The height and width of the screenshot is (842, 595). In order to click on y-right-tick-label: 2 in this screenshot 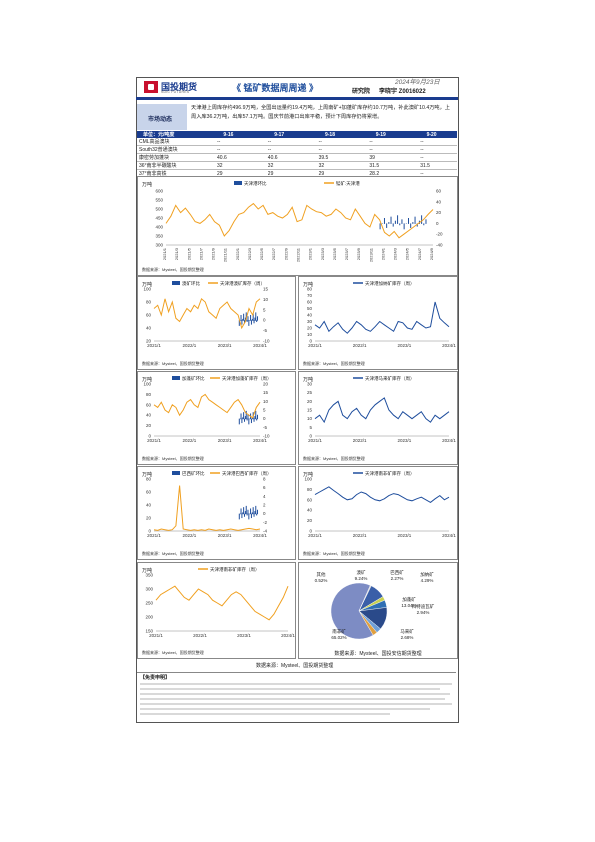, I will do `click(264, 505)`.